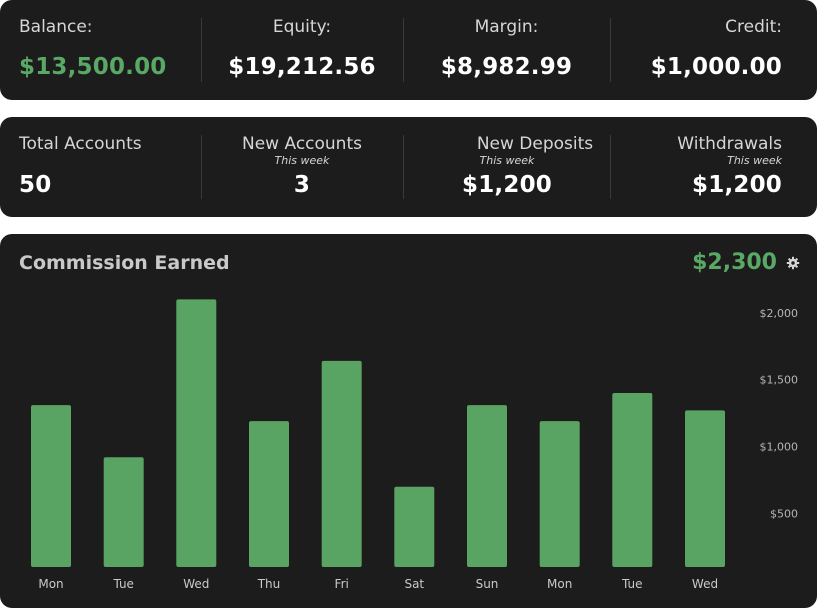 The height and width of the screenshot is (608, 817). Describe the element at coordinates (35, 185) in the screenshot. I see `total-accounts-value: 50` at that location.